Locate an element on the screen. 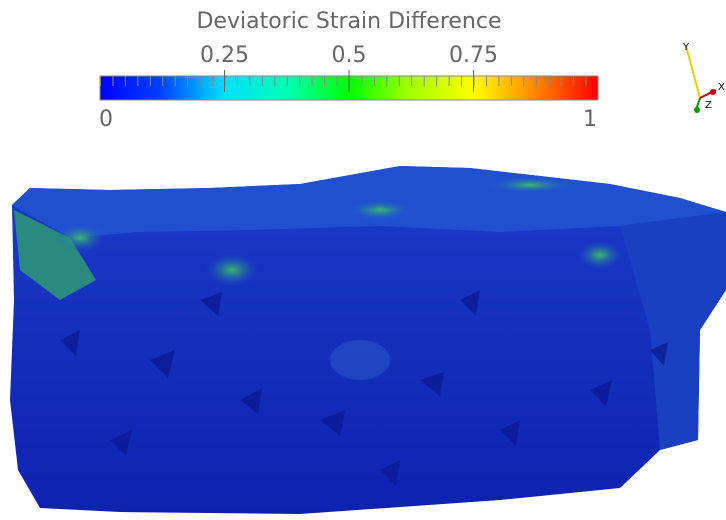 This screenshot has width=726, height=520. axis-label: Z is located at coordinates (708, 105).